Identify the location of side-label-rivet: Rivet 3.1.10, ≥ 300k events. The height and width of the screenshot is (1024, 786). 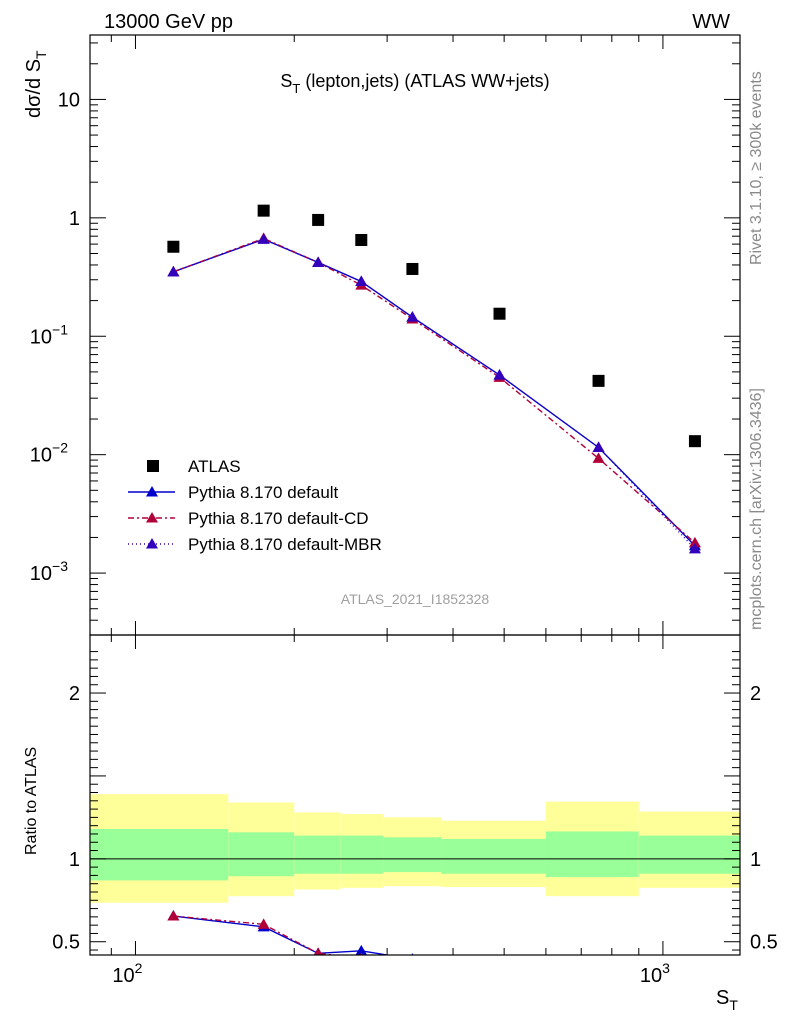
(756, 168).